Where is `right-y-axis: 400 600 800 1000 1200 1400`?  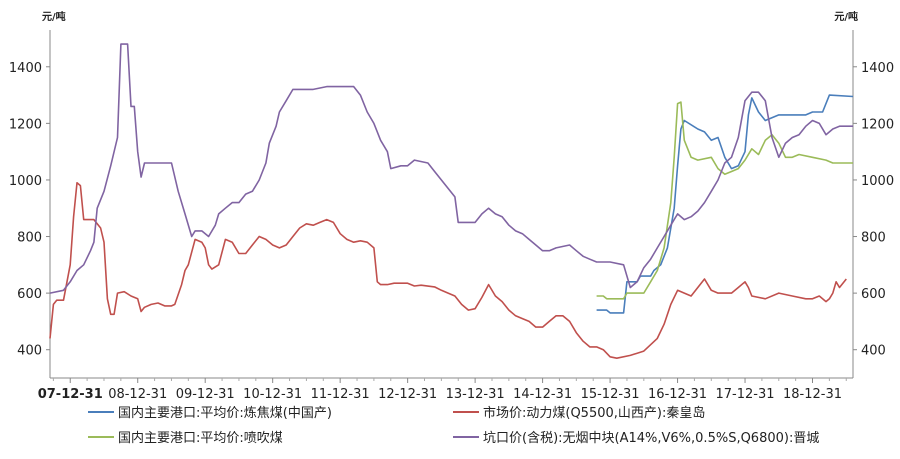 right-y-axis: 400 600 800 1000 1200 1400 is located at coordinates (873, 210).